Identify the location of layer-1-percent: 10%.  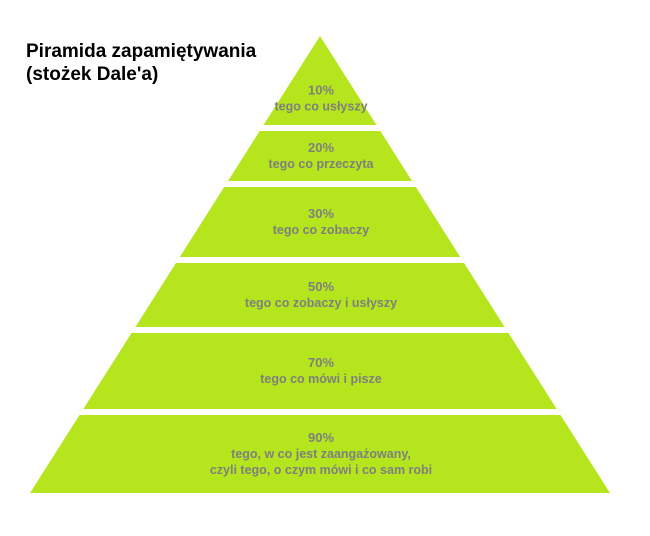
(321, 90).